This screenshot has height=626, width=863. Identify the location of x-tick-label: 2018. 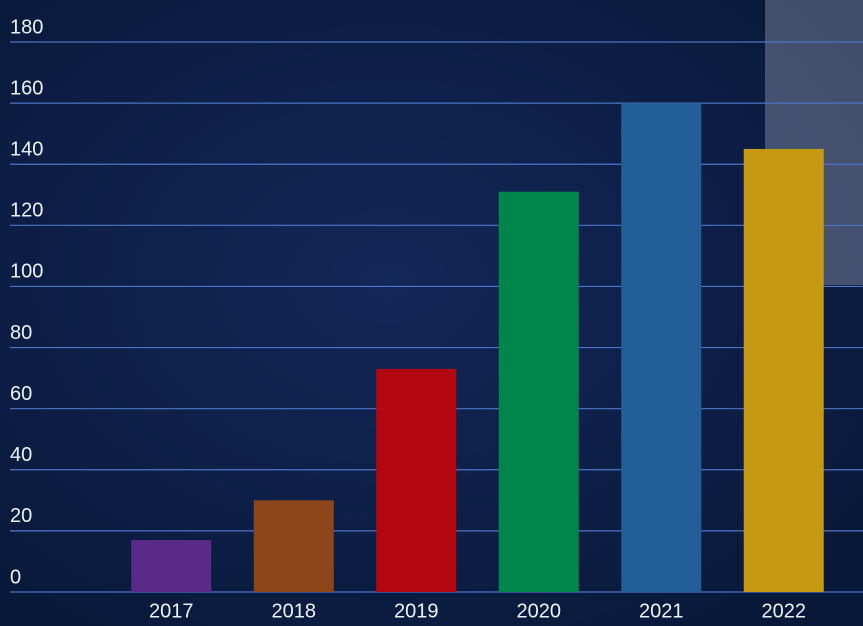
(294, 611).